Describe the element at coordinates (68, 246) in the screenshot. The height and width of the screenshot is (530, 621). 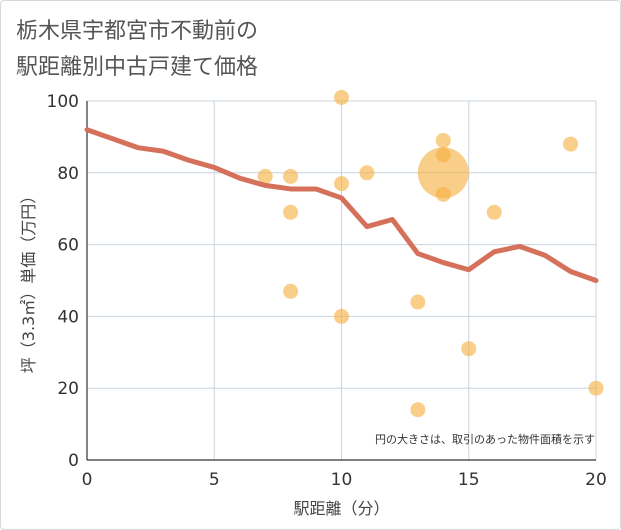
I see `y-tick-label: 60` at that location.